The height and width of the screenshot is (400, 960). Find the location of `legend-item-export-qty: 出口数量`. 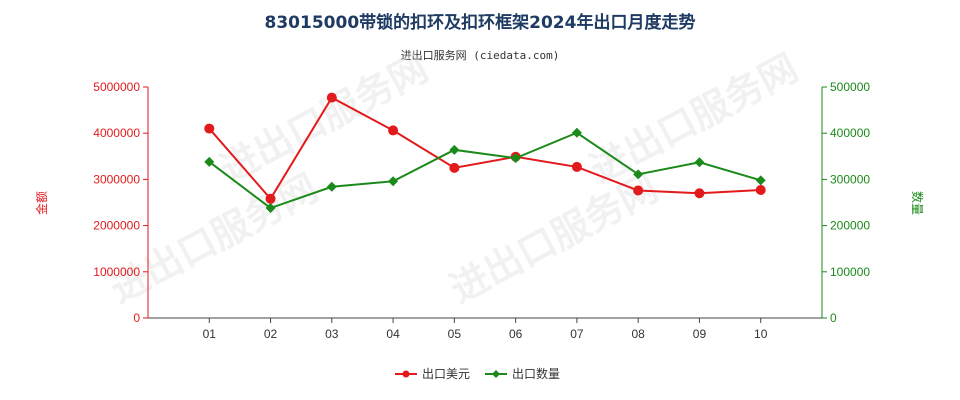

legend-item-export-qty: 出口数量 is located at coordinates (522, 373).